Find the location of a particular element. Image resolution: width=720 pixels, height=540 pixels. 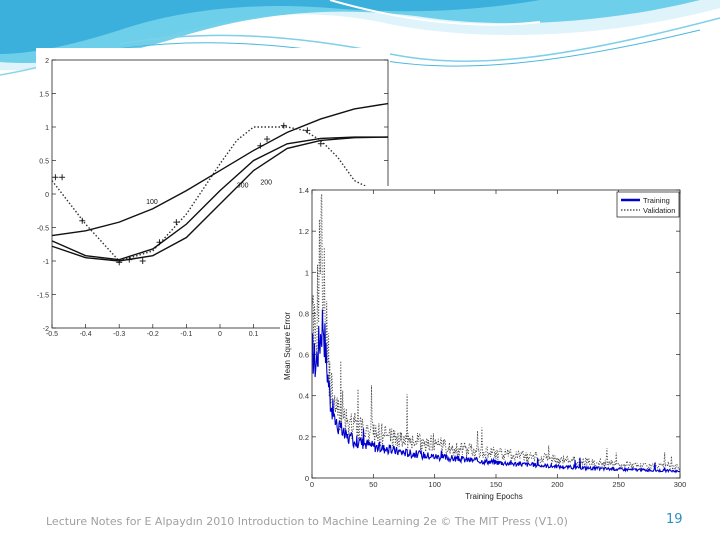

legend: Training Validation is located at coordinates (648, 204).